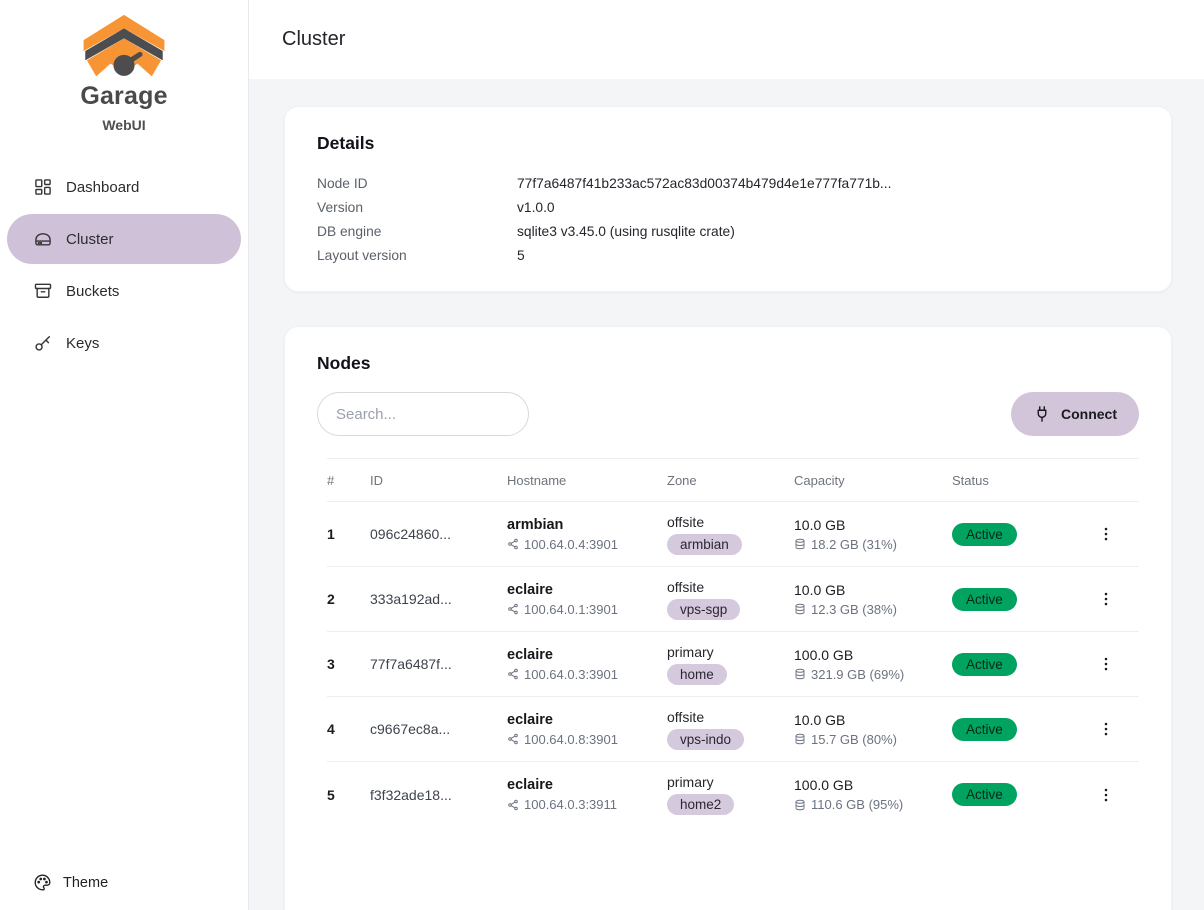  I want to click on sidebar-item-keys: Keys, so click(124, 343).